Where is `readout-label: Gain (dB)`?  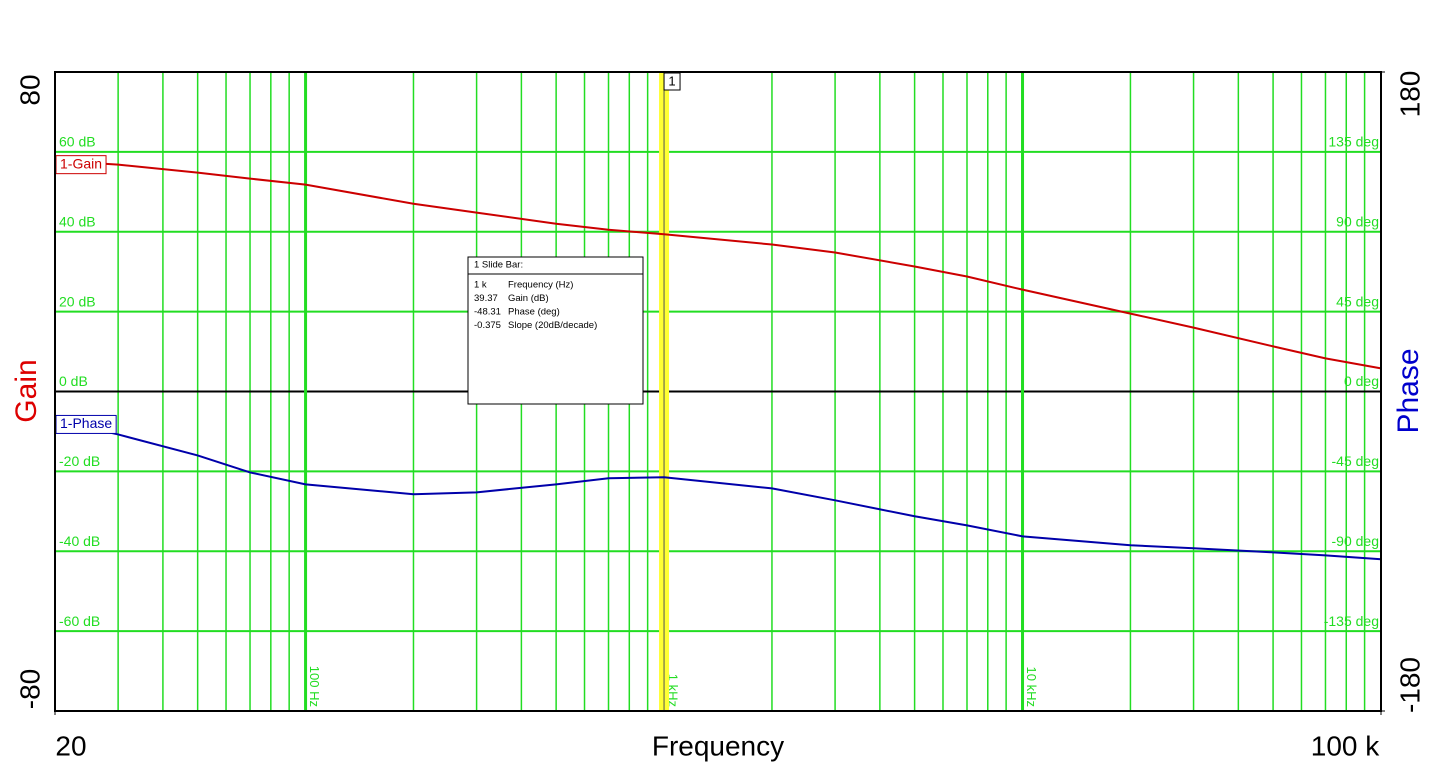 readout-label: Gain (dB) is located at coordinates (528, 298).